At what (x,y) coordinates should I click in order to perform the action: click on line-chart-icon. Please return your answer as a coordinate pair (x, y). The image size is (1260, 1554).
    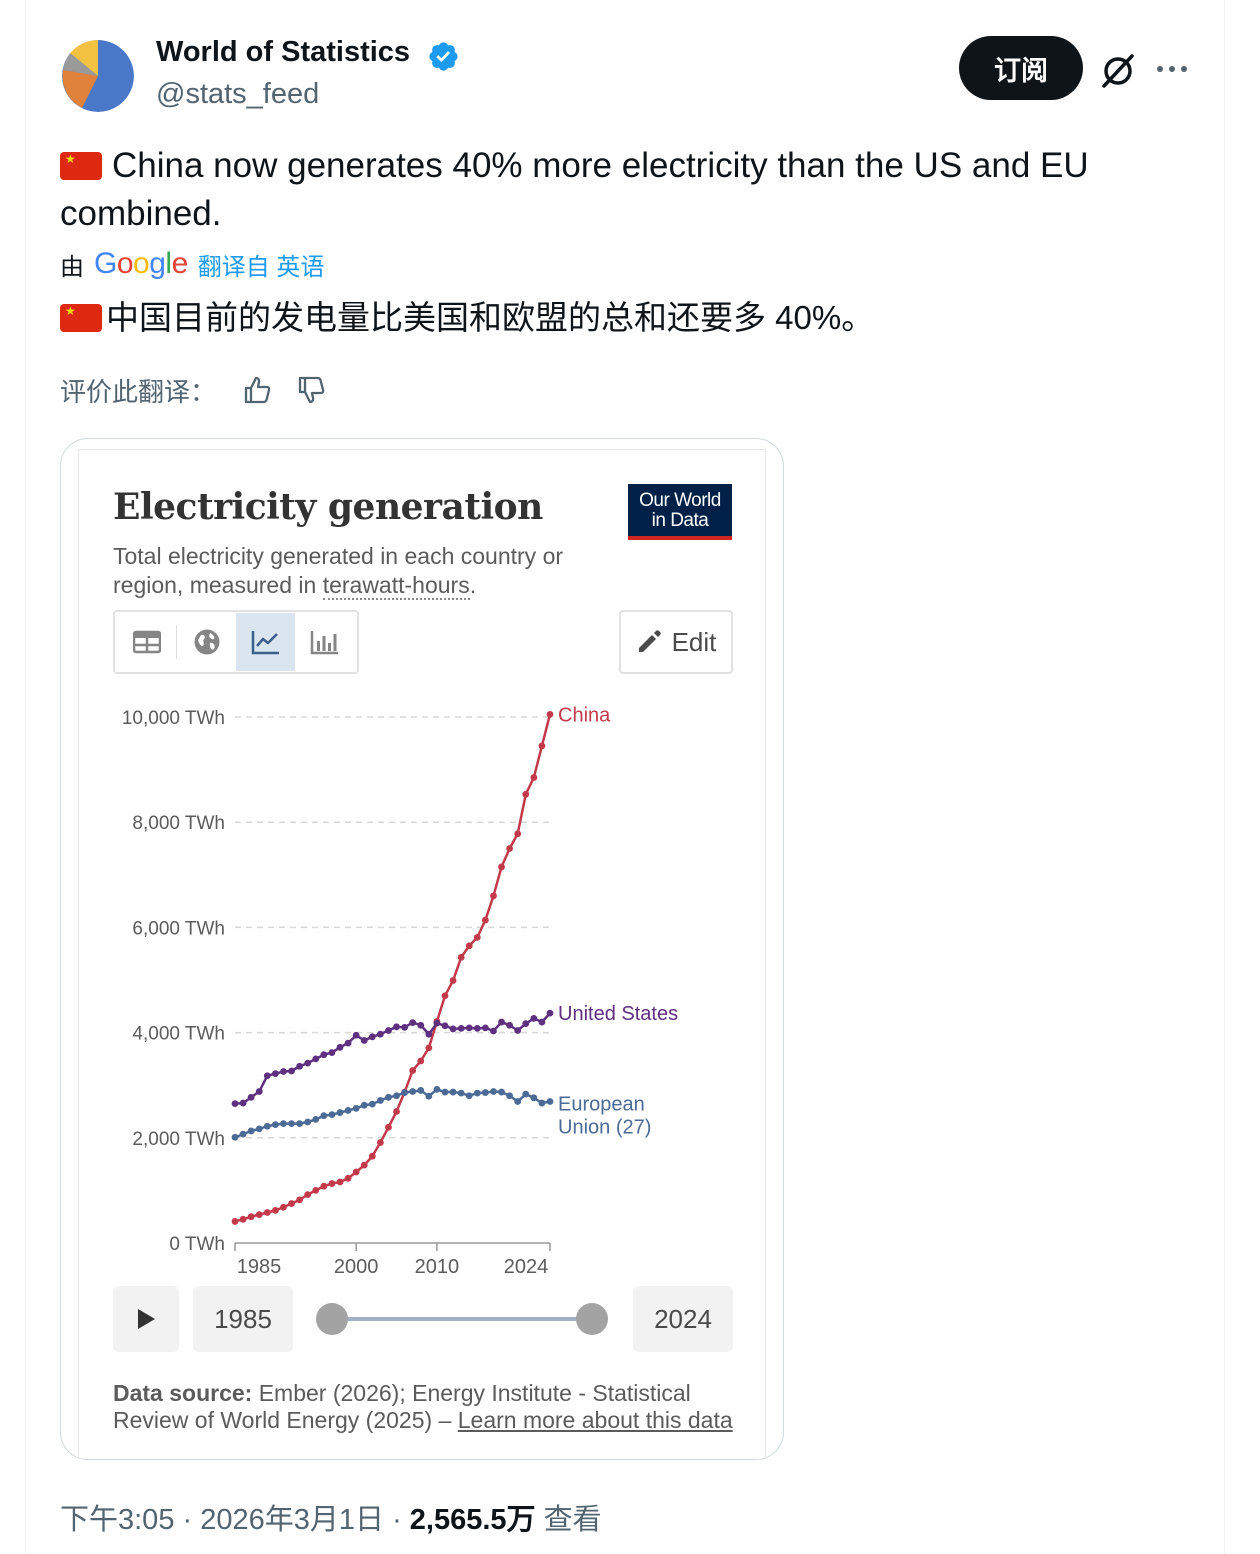
    Looking at the image, I should click on (265, 643).